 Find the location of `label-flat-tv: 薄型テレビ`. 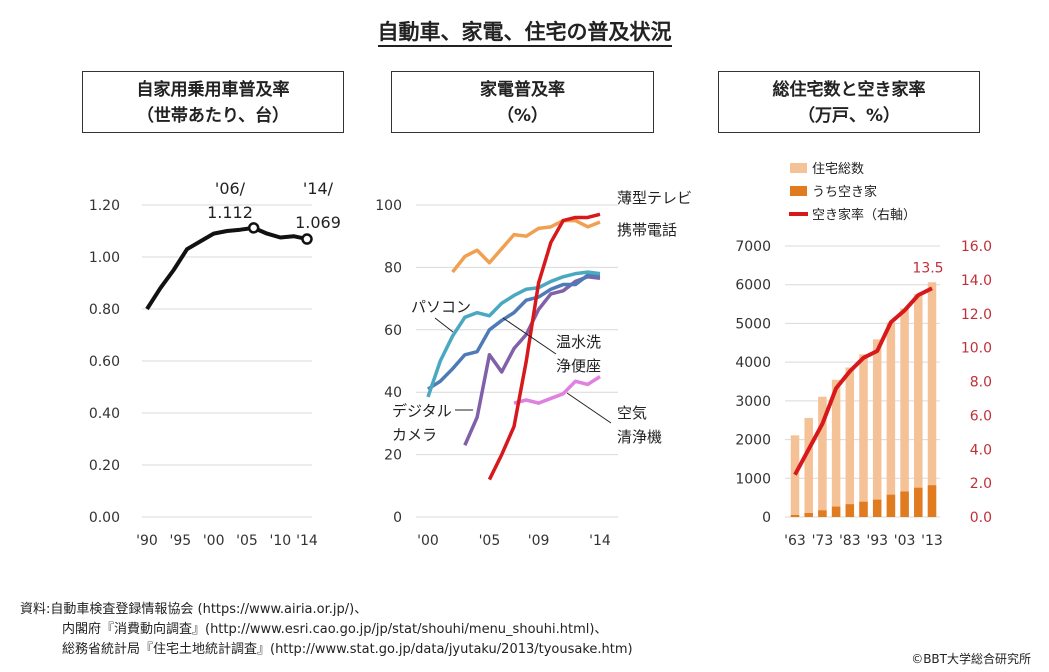

label-flat-tv: 薄型テレビ is located at coordinates (654, 198).